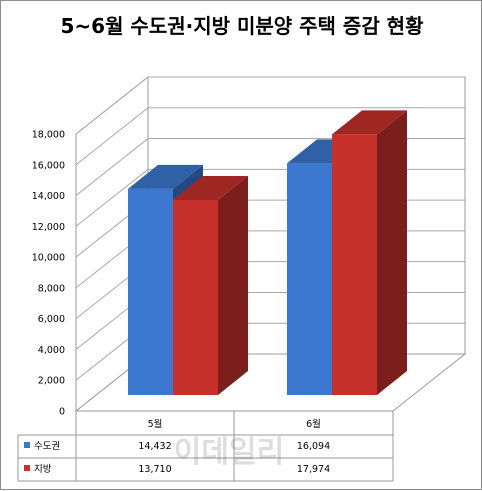 The width and height of the screenshot is (482, 491). What do you see at coordinates (48, 227) in the screenshot?
I see `y-tick-label: 12,000` at bounding box center [48, 227].